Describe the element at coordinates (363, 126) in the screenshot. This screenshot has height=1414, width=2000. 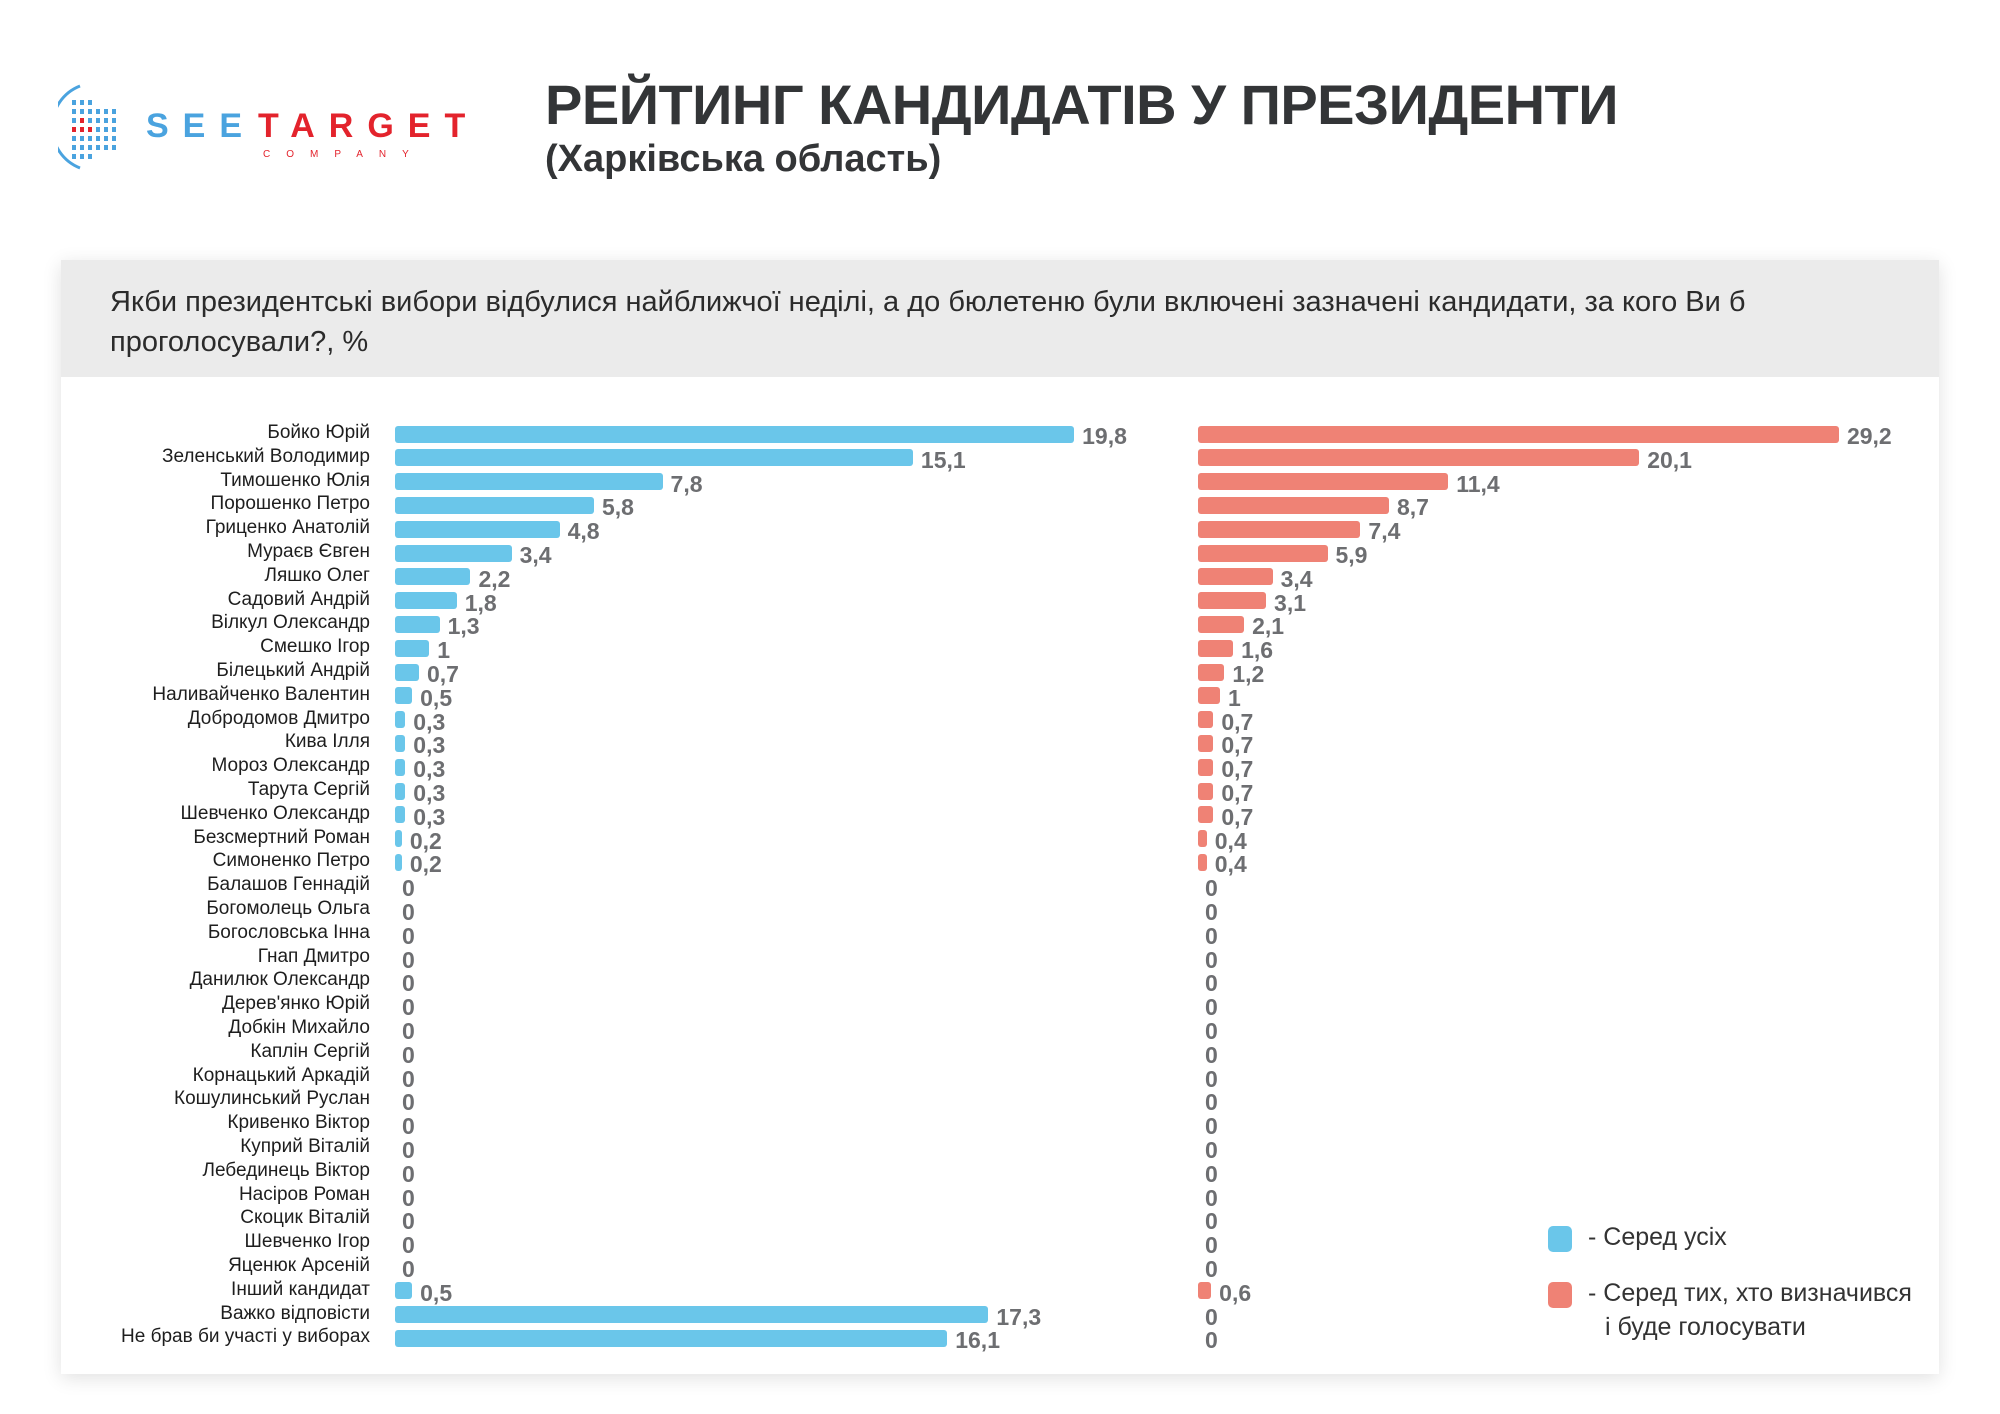
I see `logo-text-target: TARGET` at that location.